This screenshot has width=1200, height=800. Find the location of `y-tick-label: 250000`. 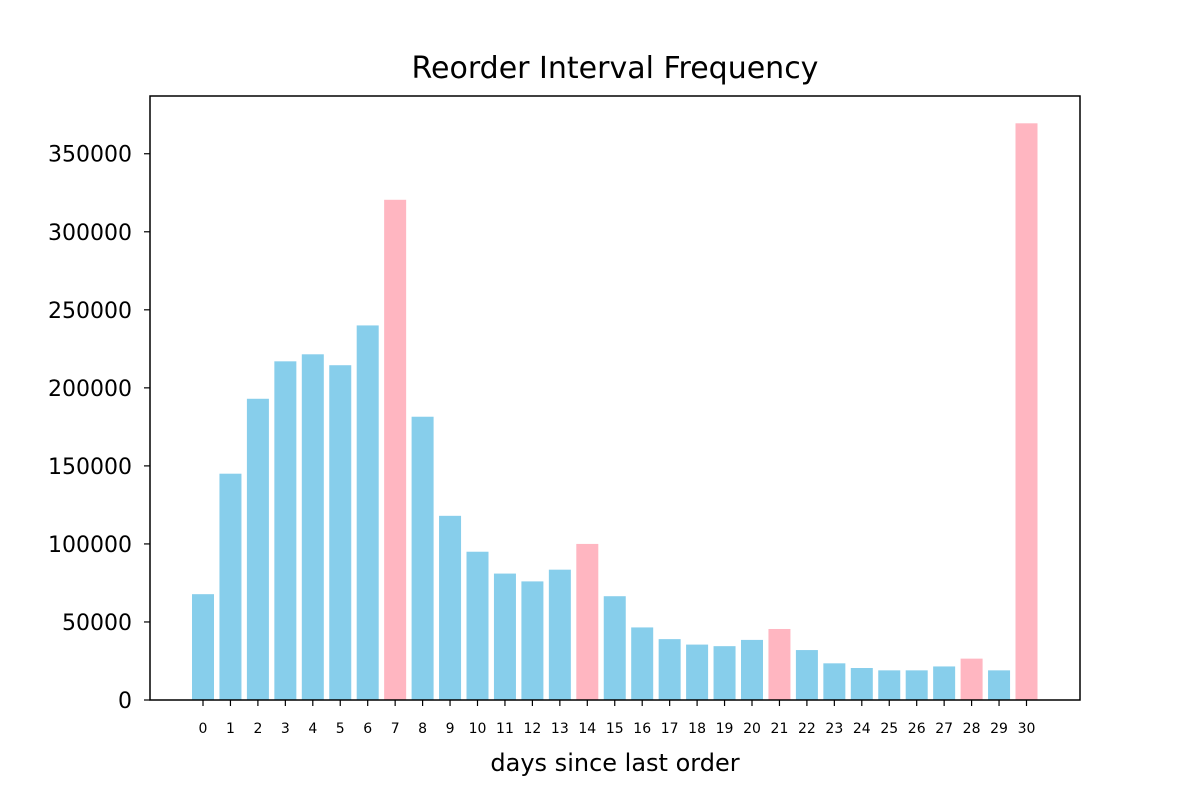

y-tick-label: 250000 is located at coordinates (90, 311).